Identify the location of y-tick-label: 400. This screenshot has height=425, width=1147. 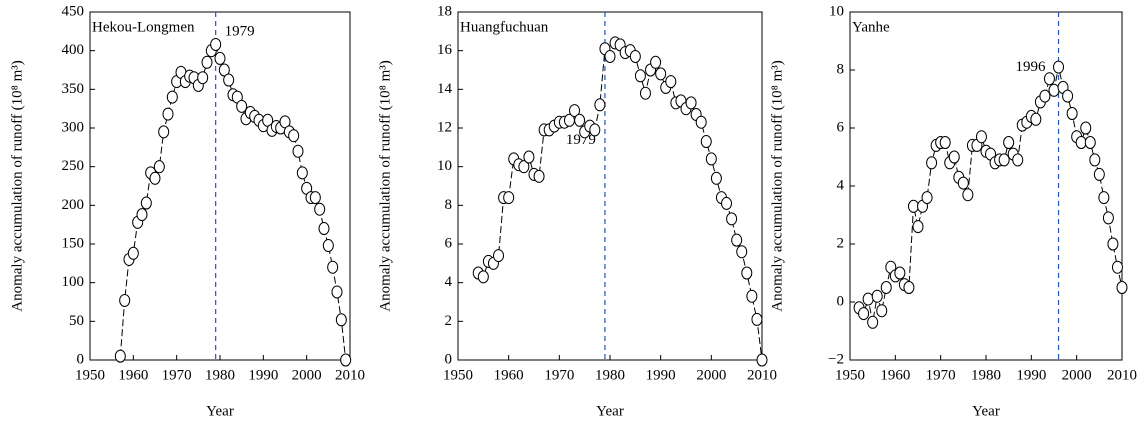
(73, 50).